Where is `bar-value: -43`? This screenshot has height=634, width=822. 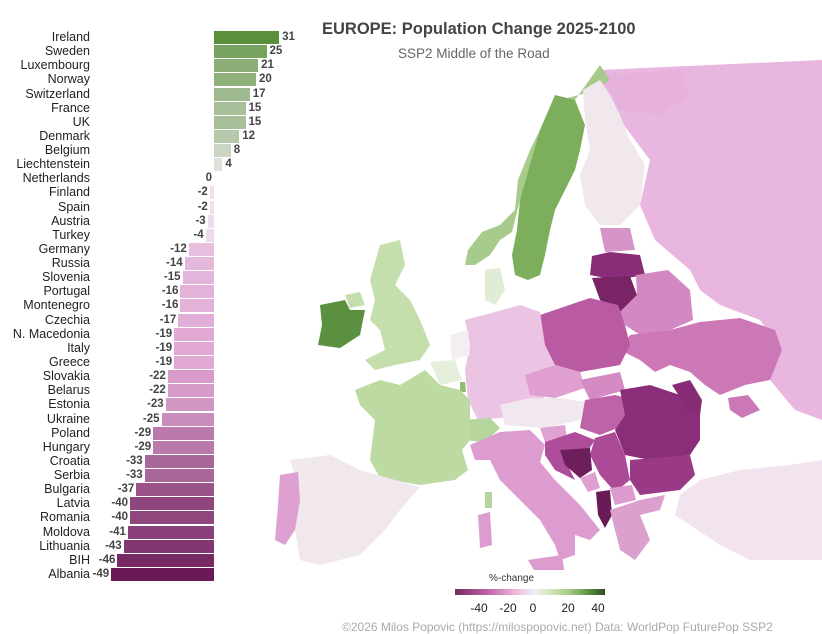 bar-value: -43 is located at coordinates (113, 545).